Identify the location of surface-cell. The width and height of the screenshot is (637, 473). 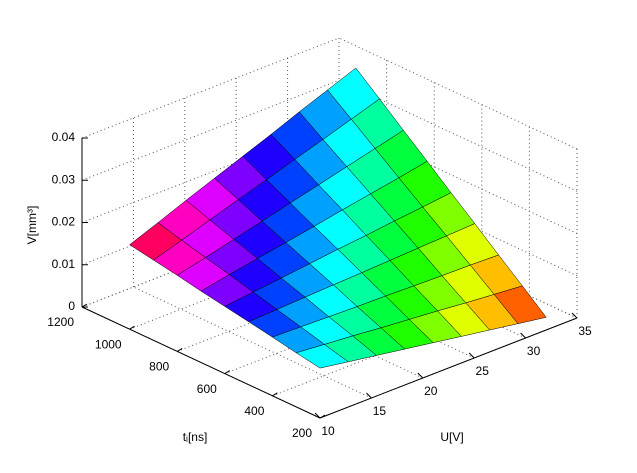
(322, 356).